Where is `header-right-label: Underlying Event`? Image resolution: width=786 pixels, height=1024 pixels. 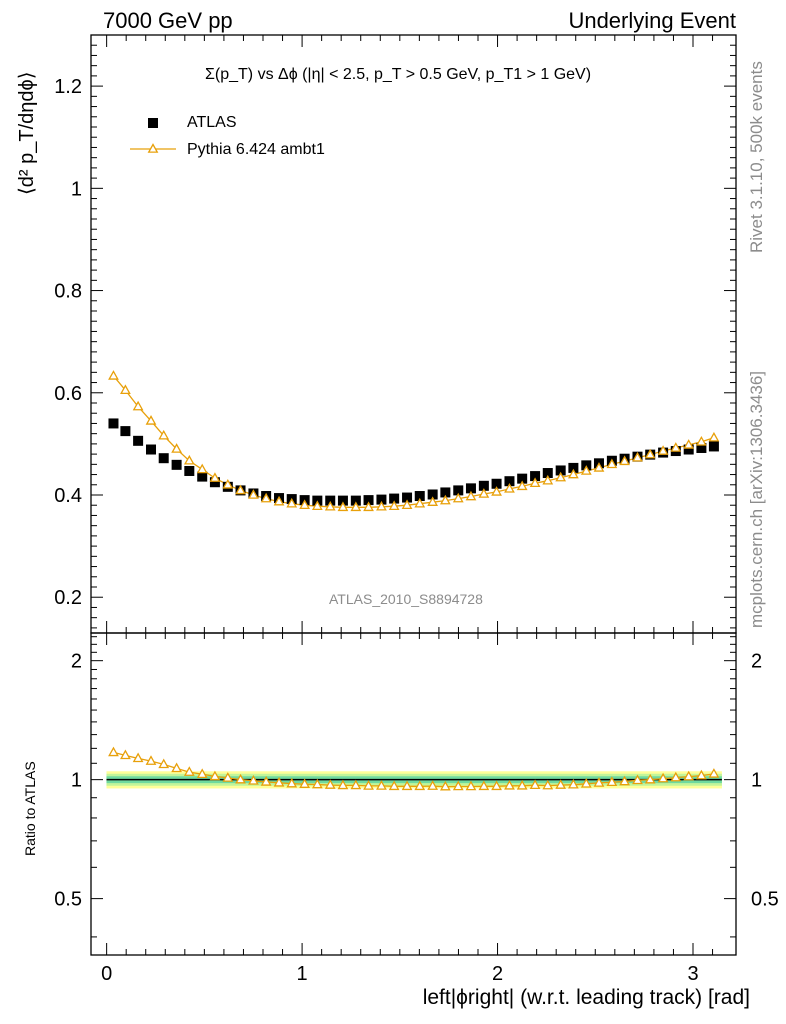 header-right-label: Underlying Event is located at coordinates (652, 20).